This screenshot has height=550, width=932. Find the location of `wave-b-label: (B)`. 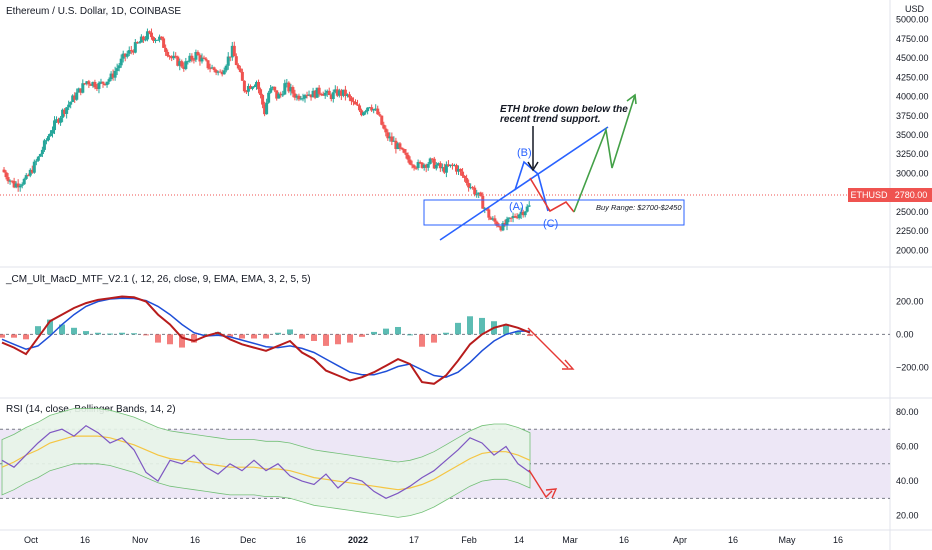

wave-b-label: (B) is located at coordinates (524, 153).